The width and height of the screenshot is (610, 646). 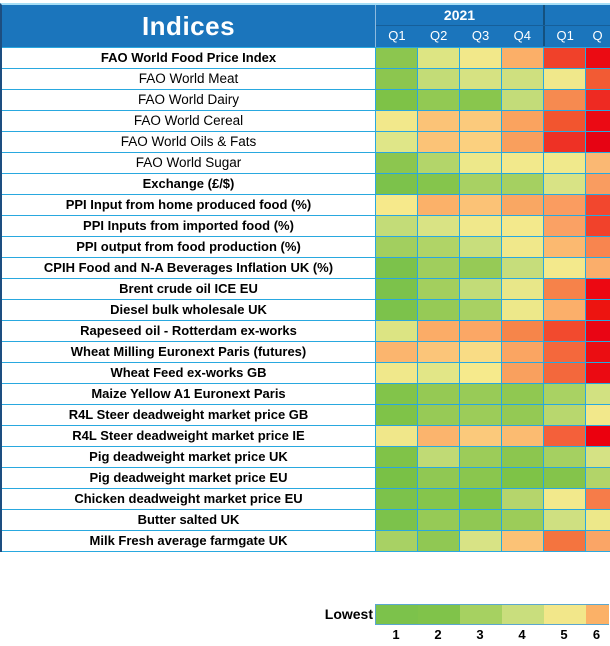 What do you see at coordinates (188, 163) in the screenshot?
I see `row-label: FAO World Sugar` at bounding box center [188, 163].